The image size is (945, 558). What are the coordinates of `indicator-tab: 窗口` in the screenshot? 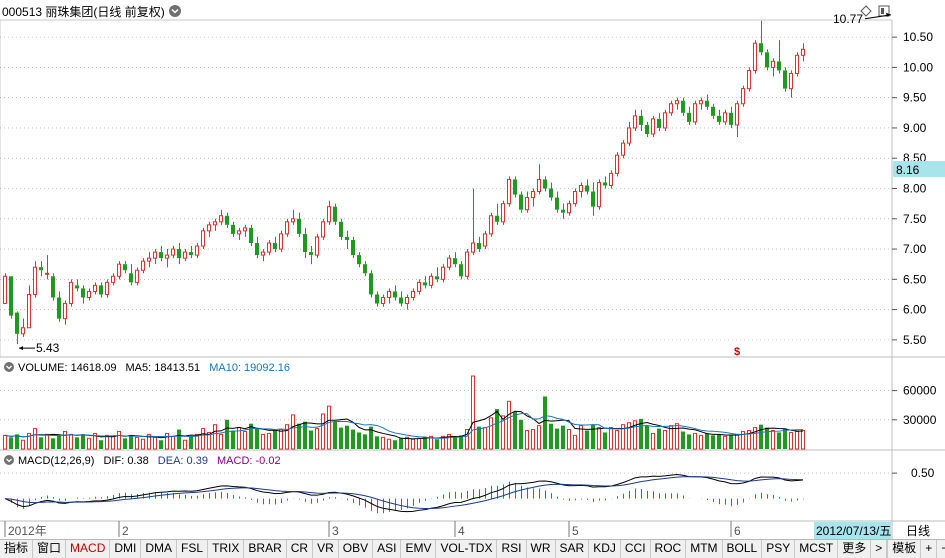 It's located at (50, 549).